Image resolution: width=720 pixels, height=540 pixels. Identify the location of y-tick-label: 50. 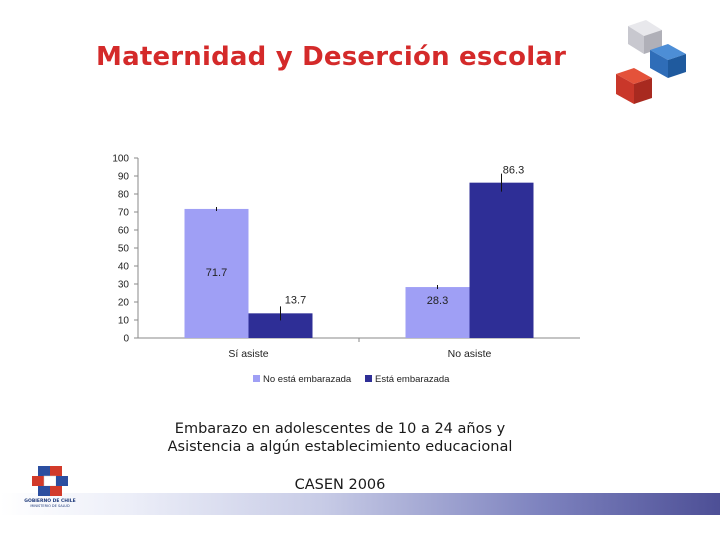
(124, 249).